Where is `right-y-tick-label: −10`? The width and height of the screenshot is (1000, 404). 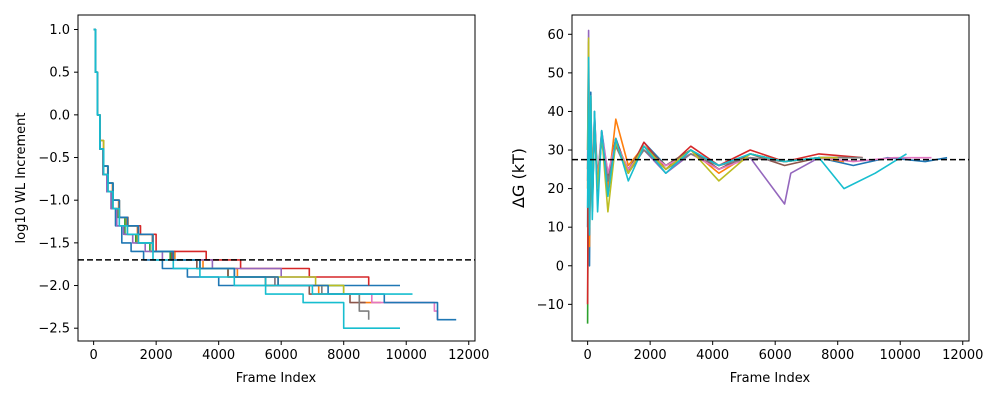 right-y-tick-label: −10 is located at coordinates (550, 305).